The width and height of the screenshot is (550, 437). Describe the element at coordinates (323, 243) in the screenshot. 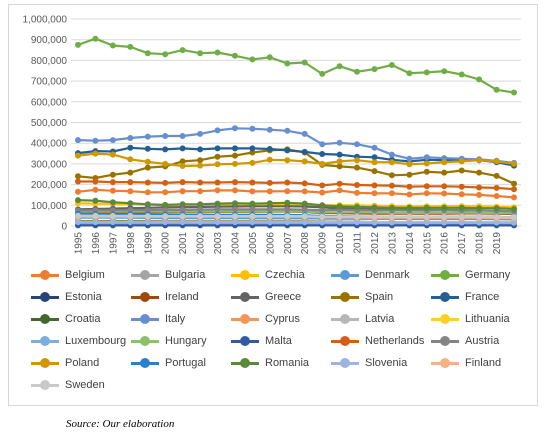

I see `x-tick-label: 2009` at that location.